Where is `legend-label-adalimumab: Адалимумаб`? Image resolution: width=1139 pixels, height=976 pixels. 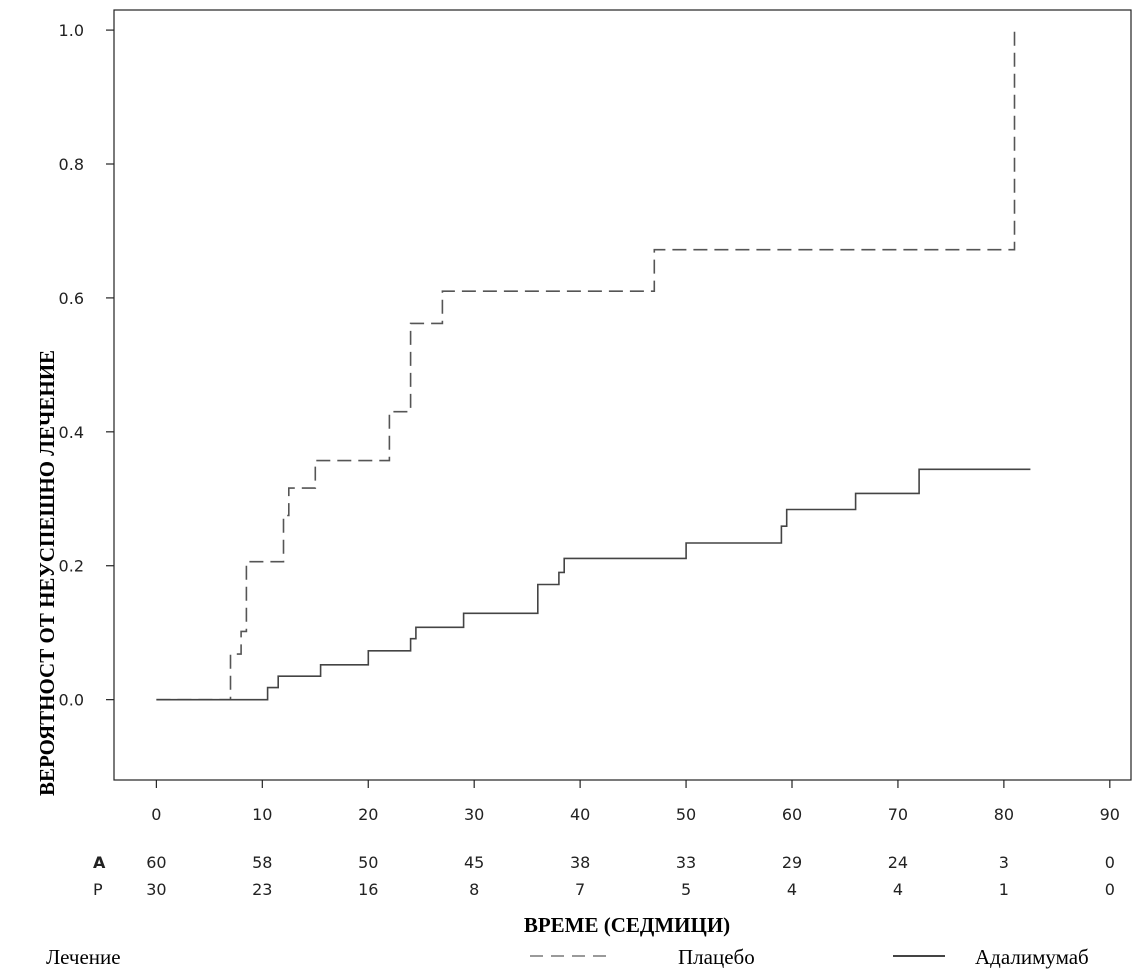 legend-label-adalimumab: Адалимумаб is located at coordinates (1032, 957).